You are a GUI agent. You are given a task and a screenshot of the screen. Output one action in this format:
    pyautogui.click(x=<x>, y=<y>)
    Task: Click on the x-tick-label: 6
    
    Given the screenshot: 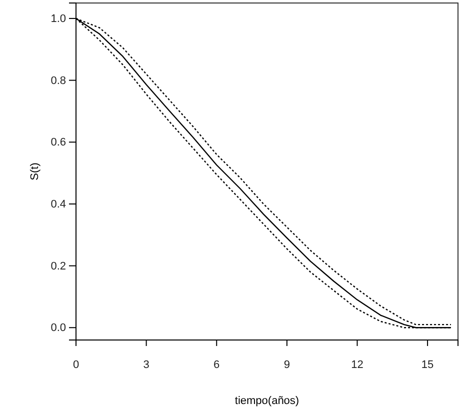 What is the action you would take?
    pyautogui.click(x=217, y=364)
    